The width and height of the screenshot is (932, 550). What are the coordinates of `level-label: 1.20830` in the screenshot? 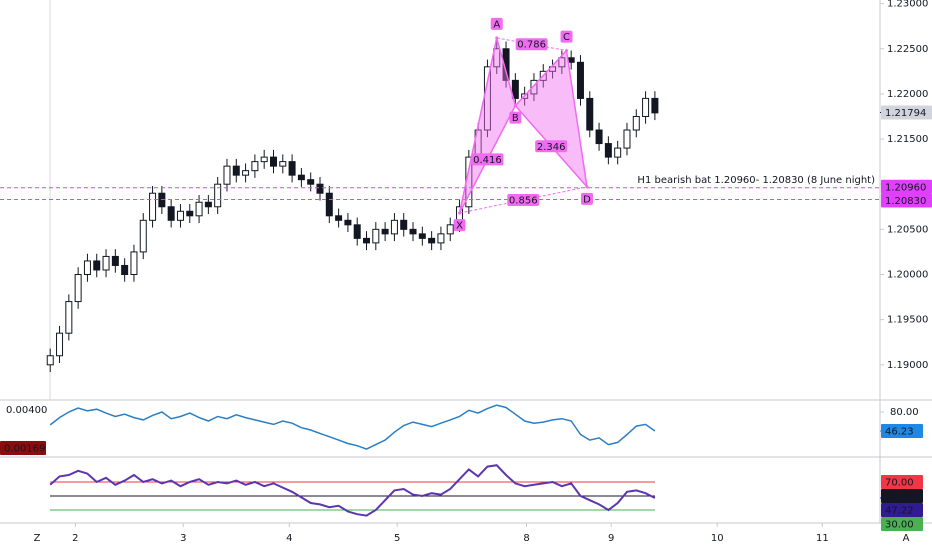 It's located at (905, 201).